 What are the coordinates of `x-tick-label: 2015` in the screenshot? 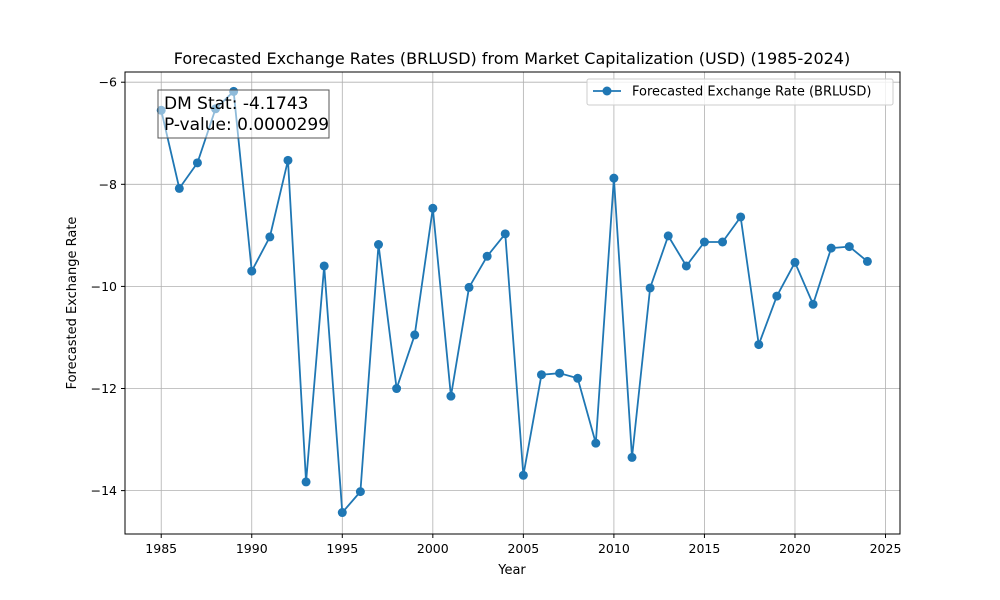 It's located at (705, 548).